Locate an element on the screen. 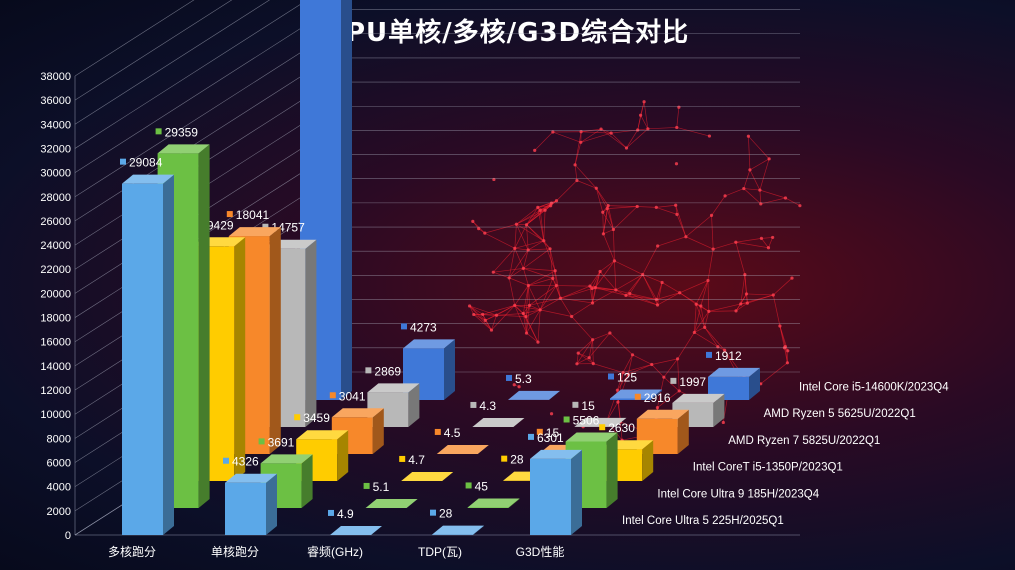 This screenshot has height=570, width=1015. y-tick-label: 18000 is located at coordinates (55, 319).